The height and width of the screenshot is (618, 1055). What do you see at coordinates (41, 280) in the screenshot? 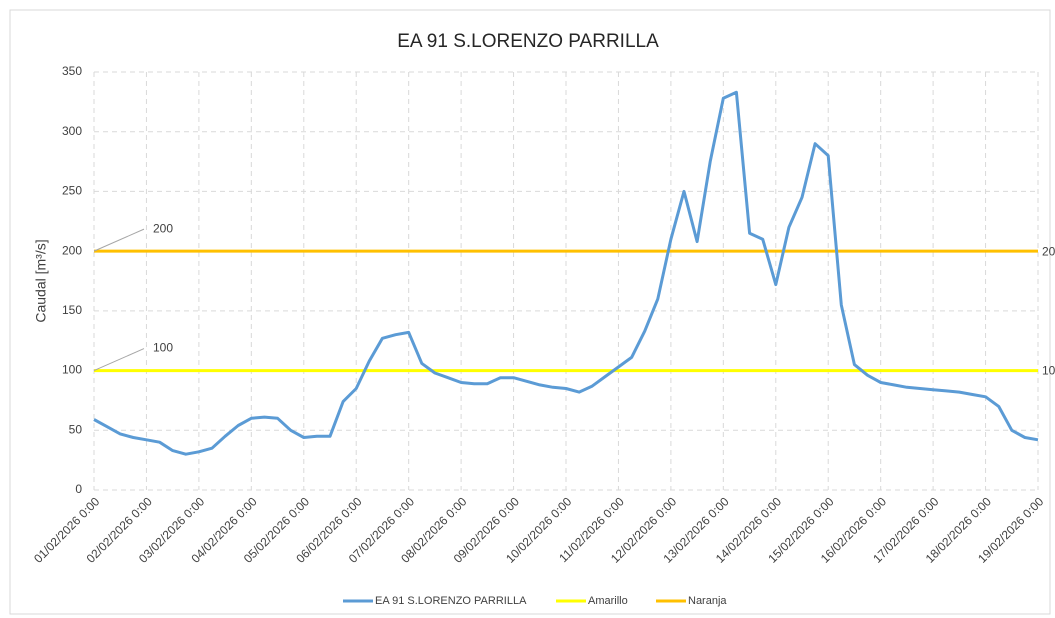
I see `y-axis-label: Caudal [m³/s]` at bounding box center [41, 280].